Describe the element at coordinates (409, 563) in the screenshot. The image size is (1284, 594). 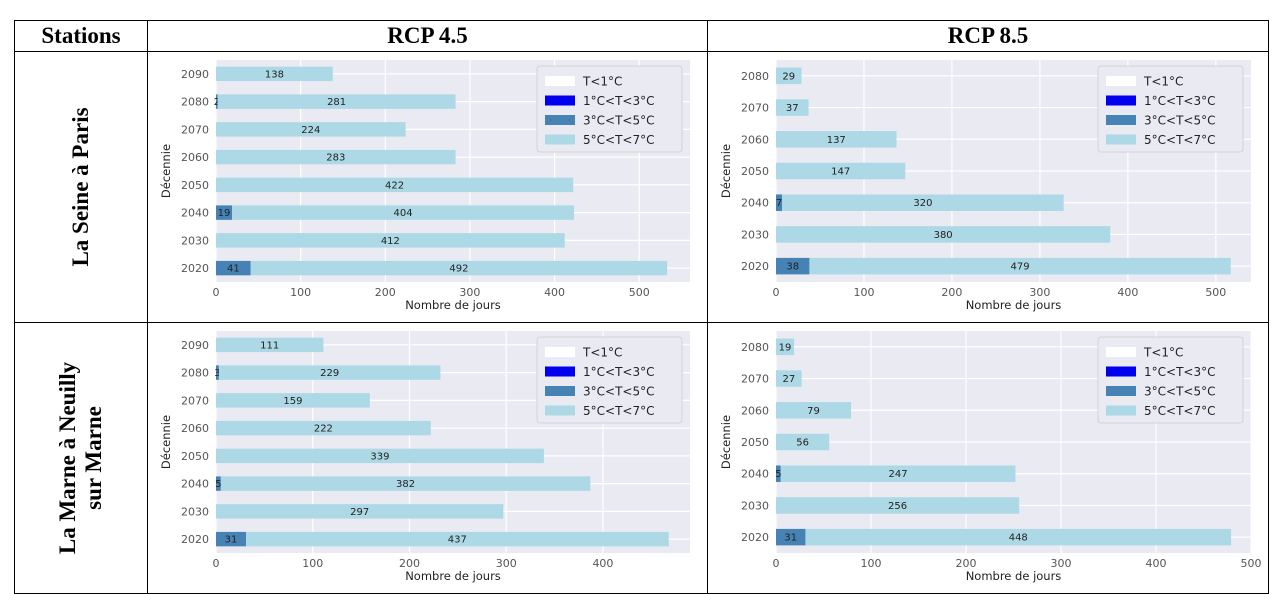
I see `x-tick-label: 200` at that location.